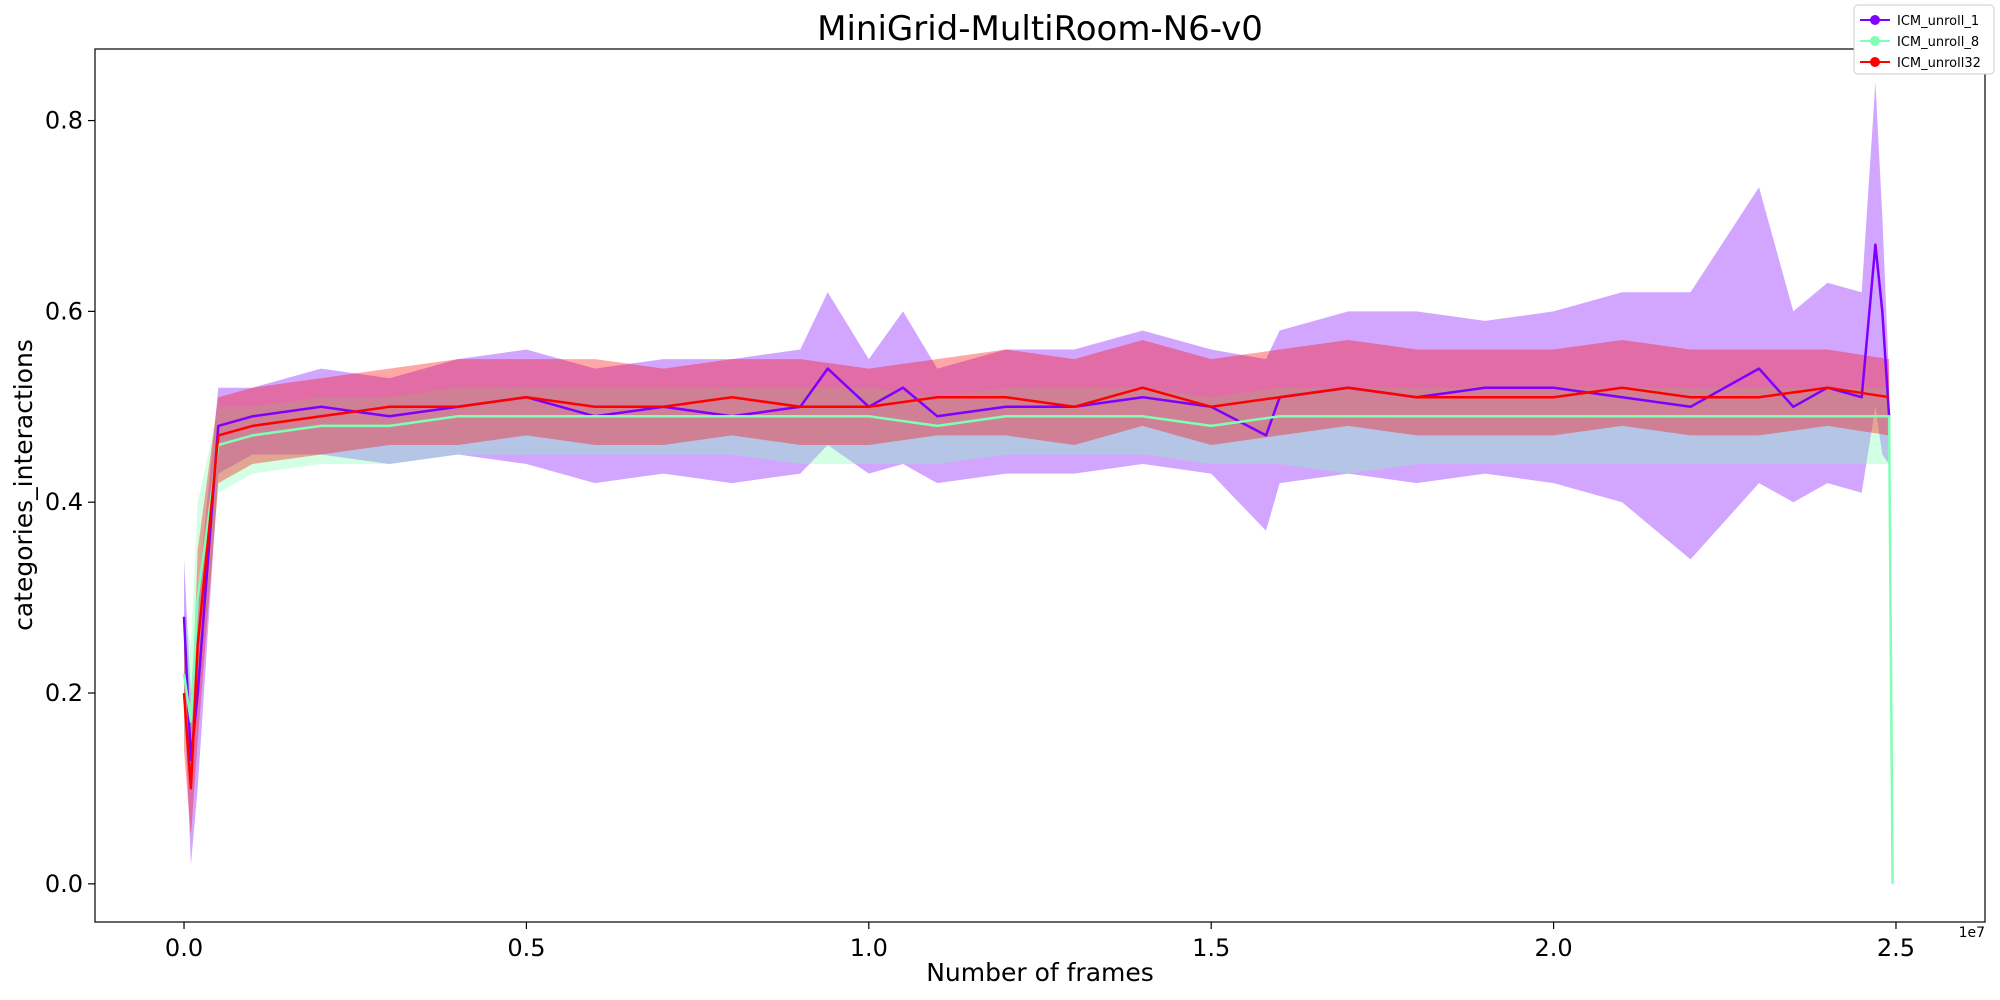 The image size is (2000, 1000). Describe the element at coordinates (1972, 933) in the screenshot. I see `x-axis-offset-label: 1e7` at that location.